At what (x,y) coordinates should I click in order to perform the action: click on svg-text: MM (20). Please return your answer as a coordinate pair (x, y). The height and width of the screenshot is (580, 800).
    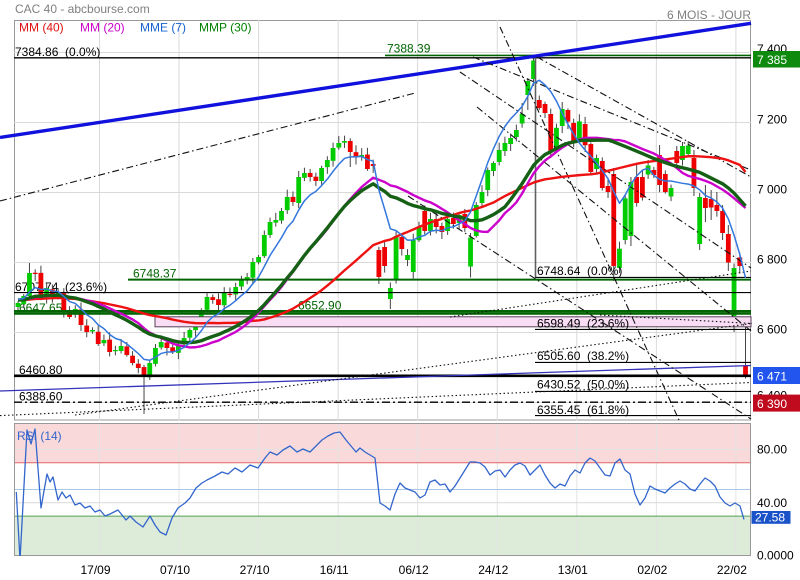
    Looking at the image, I should click on (102, 28).